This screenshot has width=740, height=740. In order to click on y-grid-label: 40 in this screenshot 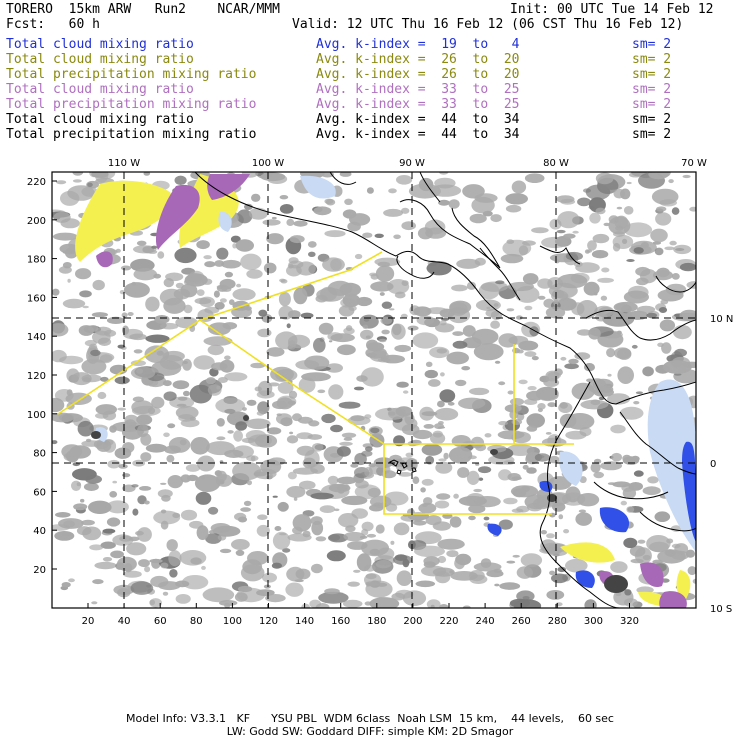, I will do `click(39, 531)`.